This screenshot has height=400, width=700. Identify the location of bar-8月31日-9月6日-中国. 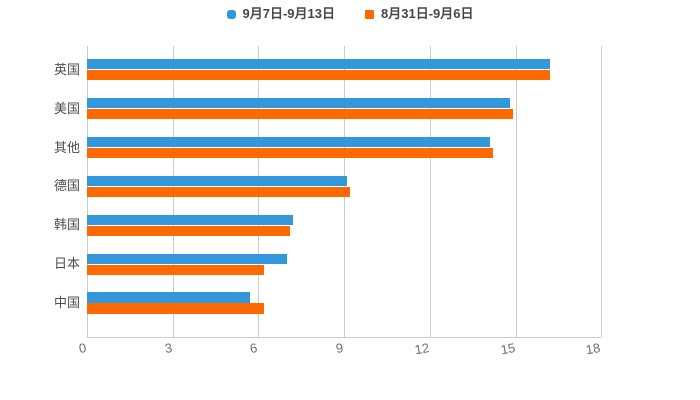
(176, 308).